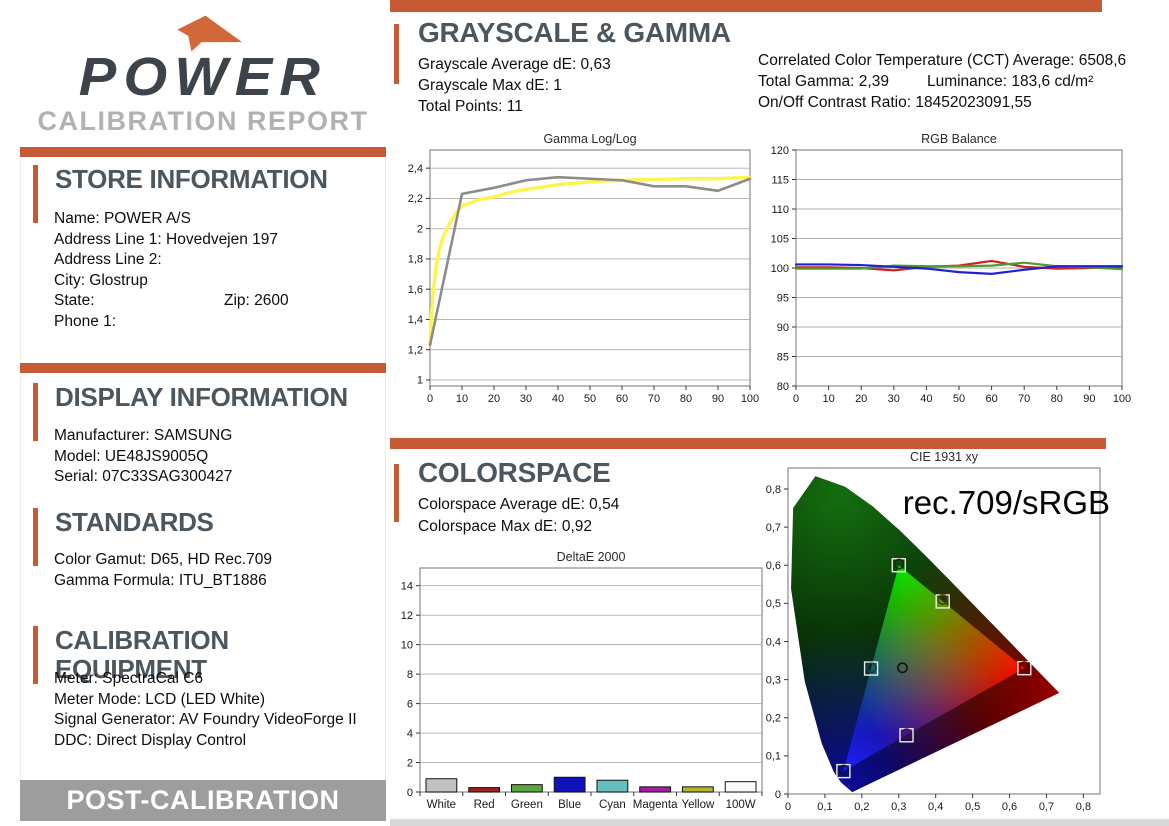  I want to click on svg-text: 115, so click(780, 180).